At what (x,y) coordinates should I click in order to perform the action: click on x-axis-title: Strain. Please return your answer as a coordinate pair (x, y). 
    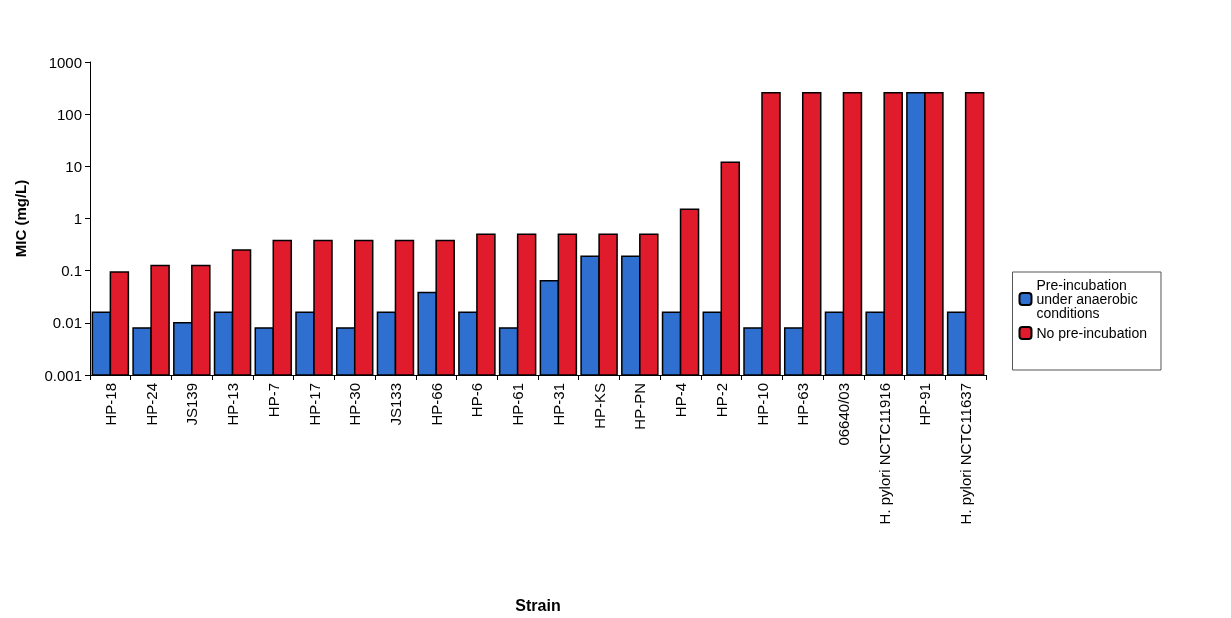
    Looking at the image, I should click on (538, 605).